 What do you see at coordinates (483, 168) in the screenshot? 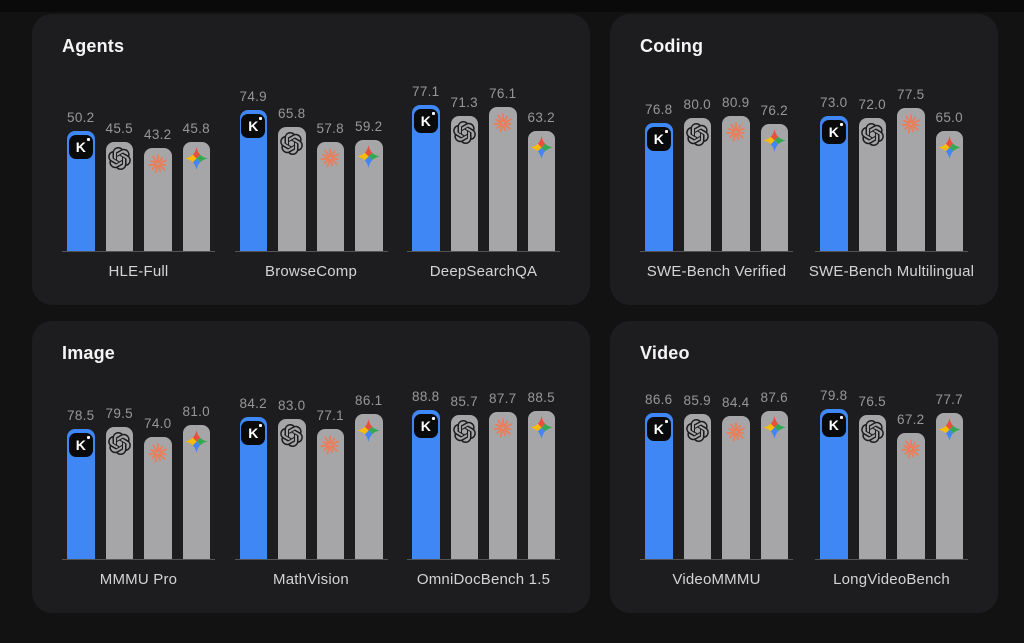
I see `bars: 77.1 K 71.3 76.1 63.2` at bounding box center [483, 168].